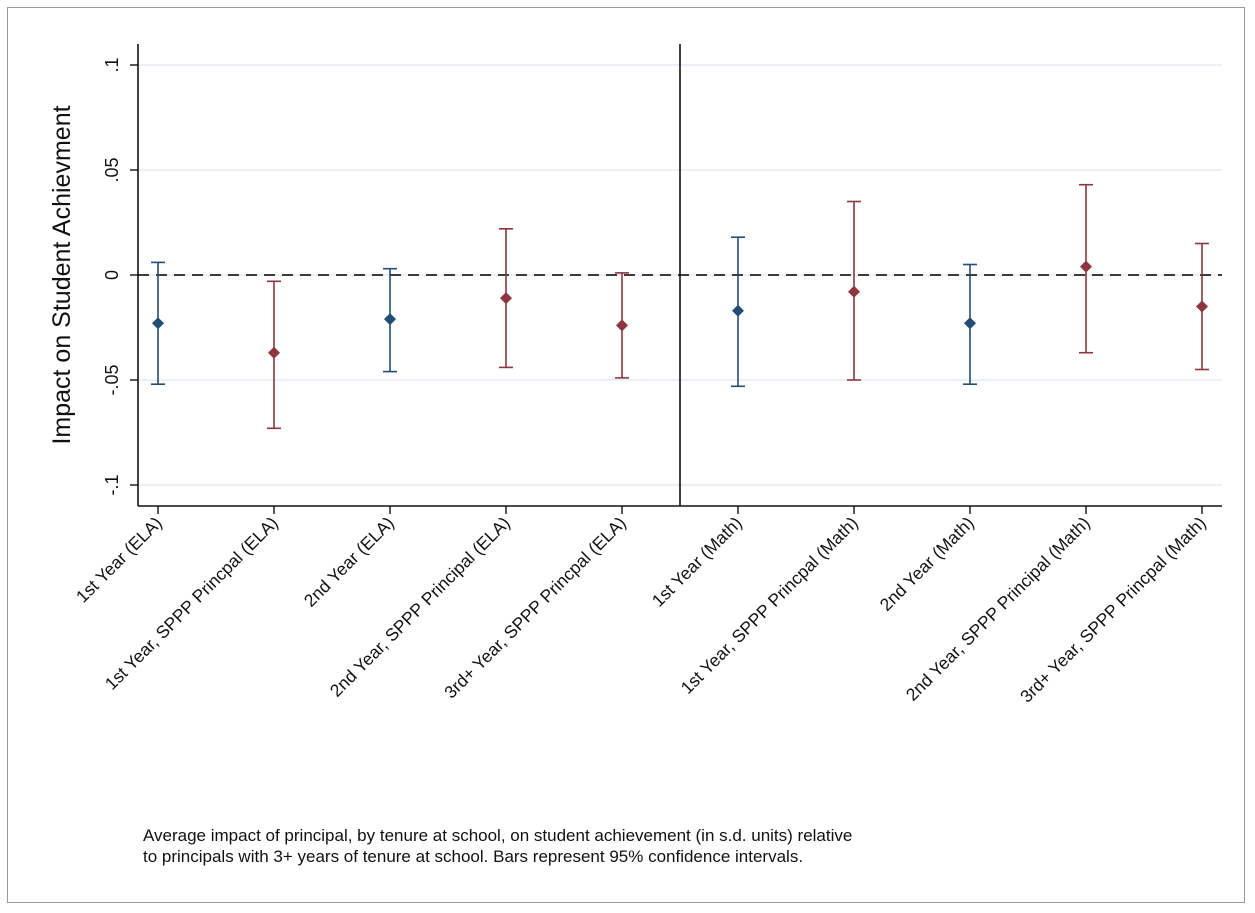  I want to click on x-category-label-9: 3rd+ Year, SPPP Princpal (Math), so click(1113, 610).